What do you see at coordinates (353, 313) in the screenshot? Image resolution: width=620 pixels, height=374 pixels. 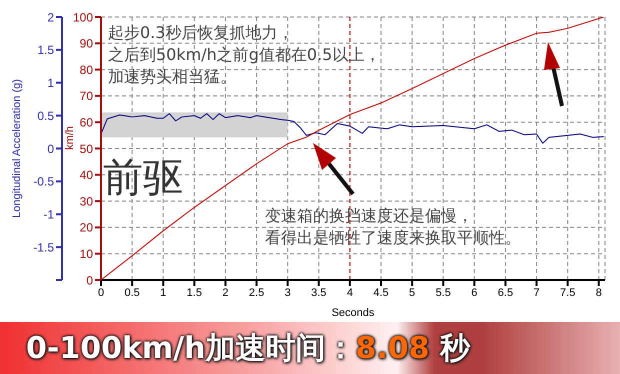 I see `x-axis-title: Seconds` at bounding box center [353, 313].